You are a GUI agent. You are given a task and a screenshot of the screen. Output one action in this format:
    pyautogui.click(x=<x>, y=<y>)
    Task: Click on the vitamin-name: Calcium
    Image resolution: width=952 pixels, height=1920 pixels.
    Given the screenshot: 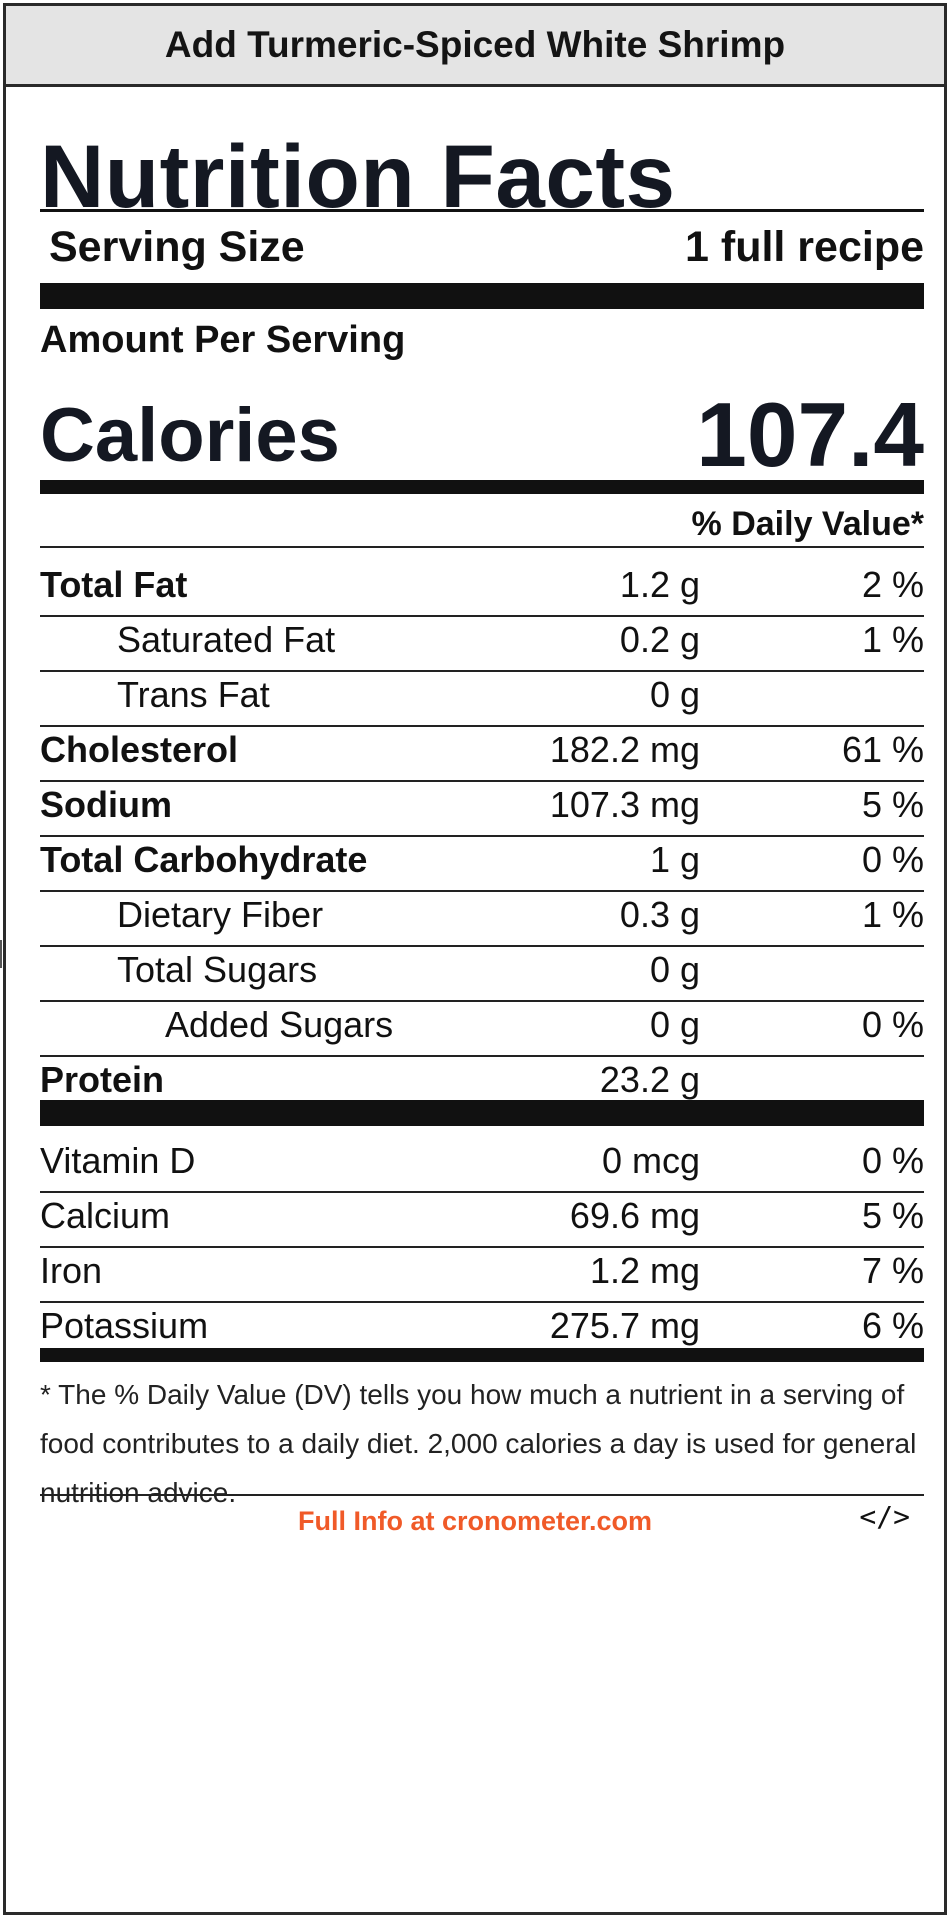 What is the action you would take?
    pyautogui.click(x=105, y=1215)
    